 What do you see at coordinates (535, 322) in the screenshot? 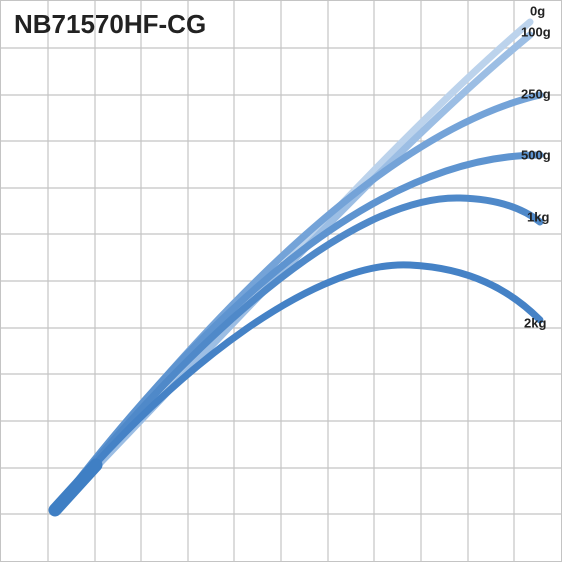
I see `curve-label: 2kg` at bounding box center [535, 322].